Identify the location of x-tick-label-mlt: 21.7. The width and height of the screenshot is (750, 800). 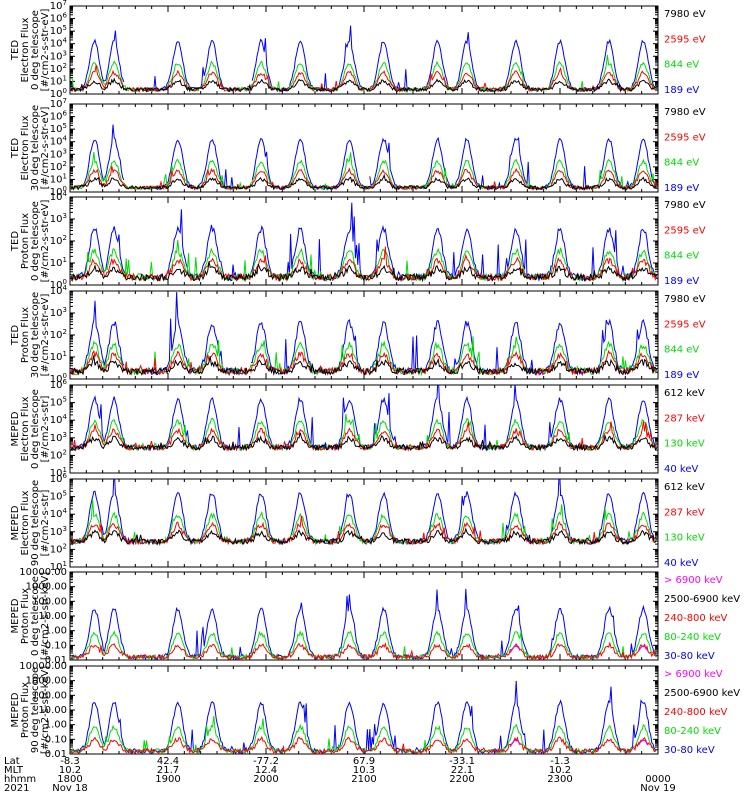
(168, 770).